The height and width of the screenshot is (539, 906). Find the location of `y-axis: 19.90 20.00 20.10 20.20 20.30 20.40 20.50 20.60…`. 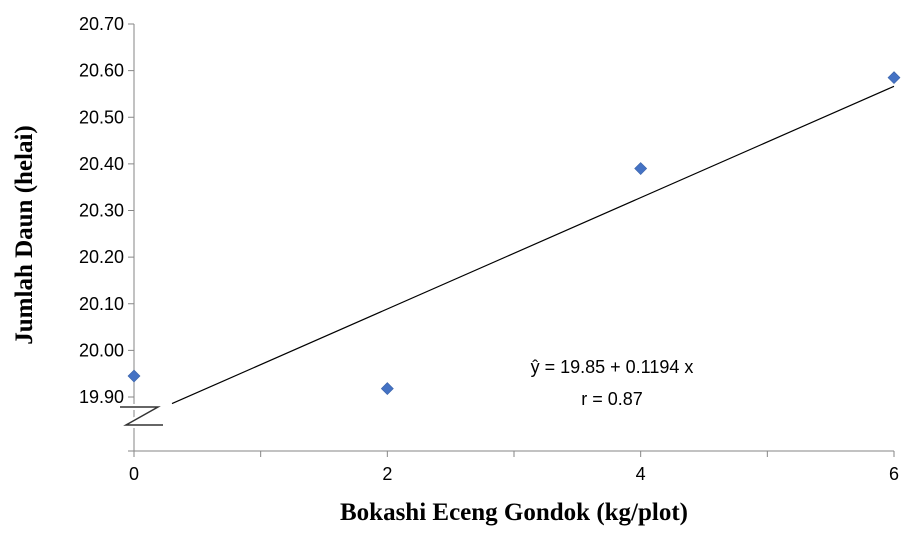

y-axis: 19.90 20.00 20.10 20.20 20.30 20.40 20.50 20.60… is located at coordinates (107, 233).